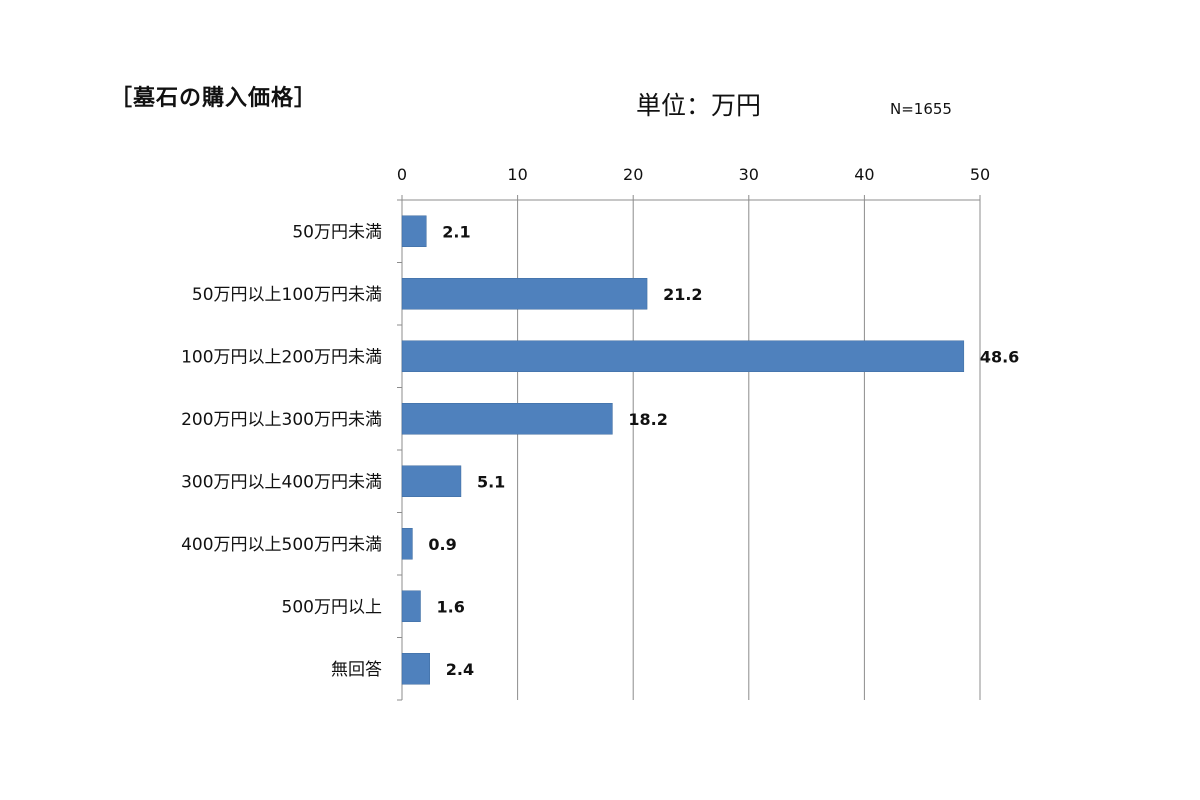 The height and width of the screenshot is (800, 1200). What do you see at coordinates (864, 174) in the screenshot?
I see `x-tick-label: 40` at bounding box center [864, 174].